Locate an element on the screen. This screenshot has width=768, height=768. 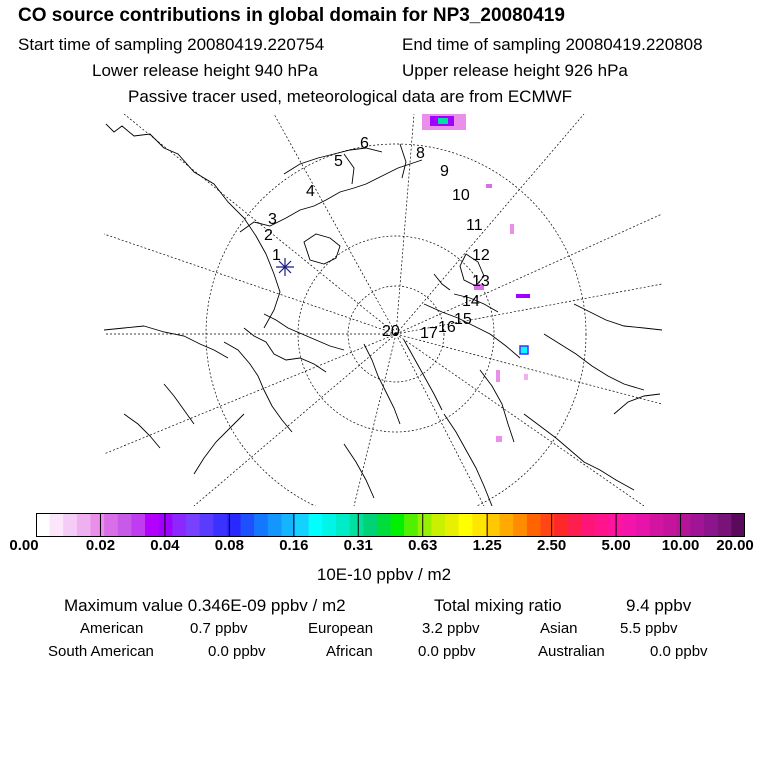
colorbar-tick-label: 1.25 is located at coordinates (487, 545).